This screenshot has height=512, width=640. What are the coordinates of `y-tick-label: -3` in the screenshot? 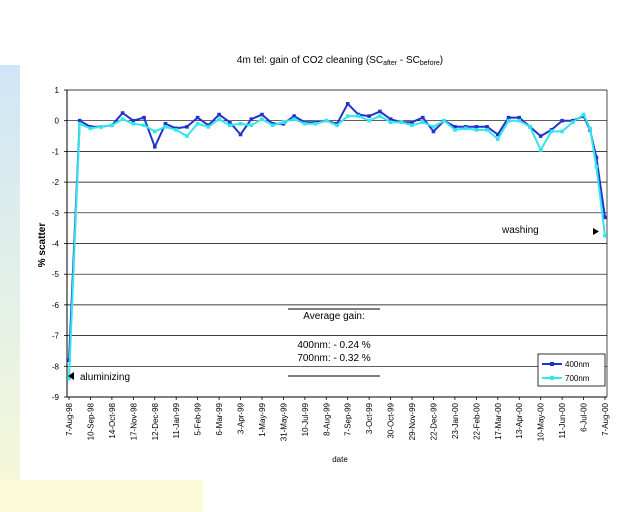 It's located at (56, 213).